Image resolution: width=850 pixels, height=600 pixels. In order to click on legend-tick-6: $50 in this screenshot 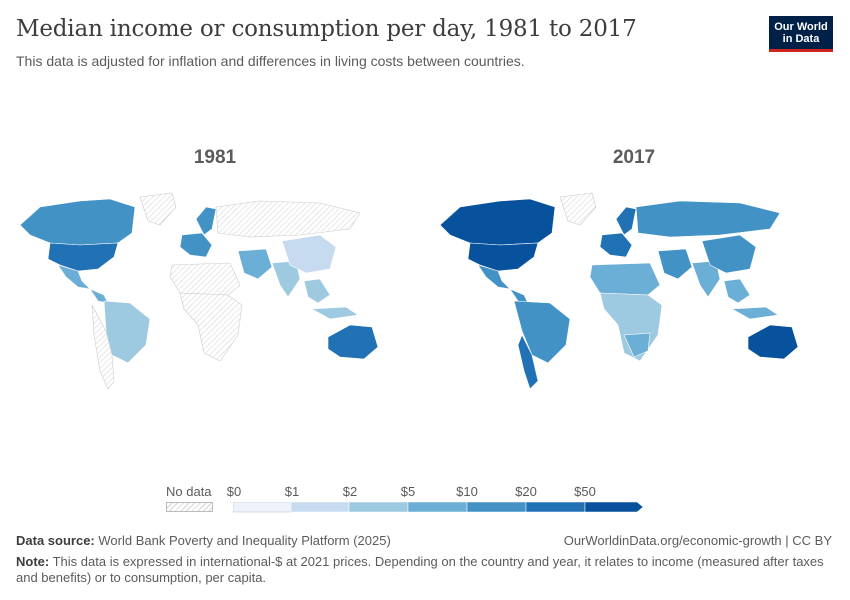, I will do `click(585, 491)`.